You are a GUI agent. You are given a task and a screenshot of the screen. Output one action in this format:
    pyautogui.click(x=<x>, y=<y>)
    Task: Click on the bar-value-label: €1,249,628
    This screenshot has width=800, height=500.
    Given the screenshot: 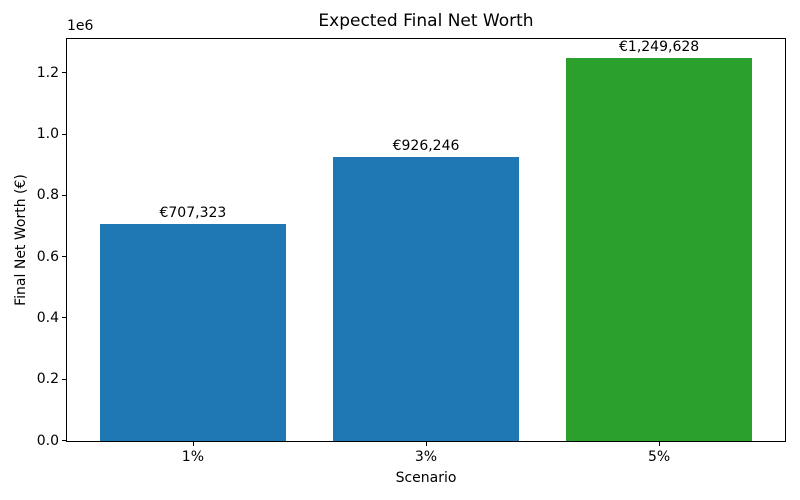 What is the action you would take?
    pyautogui.click(x=659, y=47)
    